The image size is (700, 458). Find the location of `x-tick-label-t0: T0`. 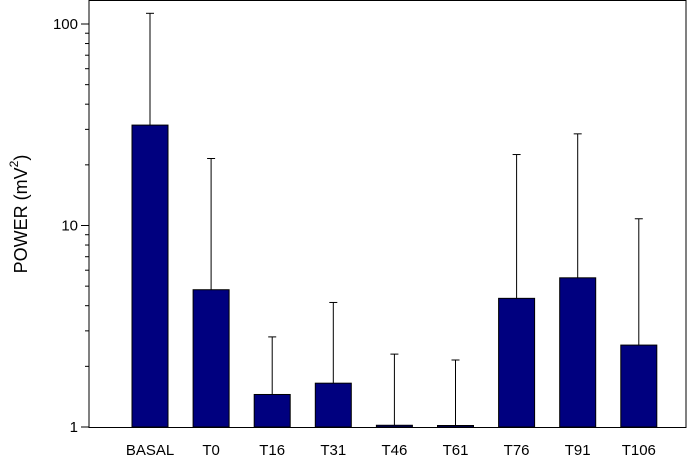

x-tick-label-t0: T0 is located at coordinates (211, 450).